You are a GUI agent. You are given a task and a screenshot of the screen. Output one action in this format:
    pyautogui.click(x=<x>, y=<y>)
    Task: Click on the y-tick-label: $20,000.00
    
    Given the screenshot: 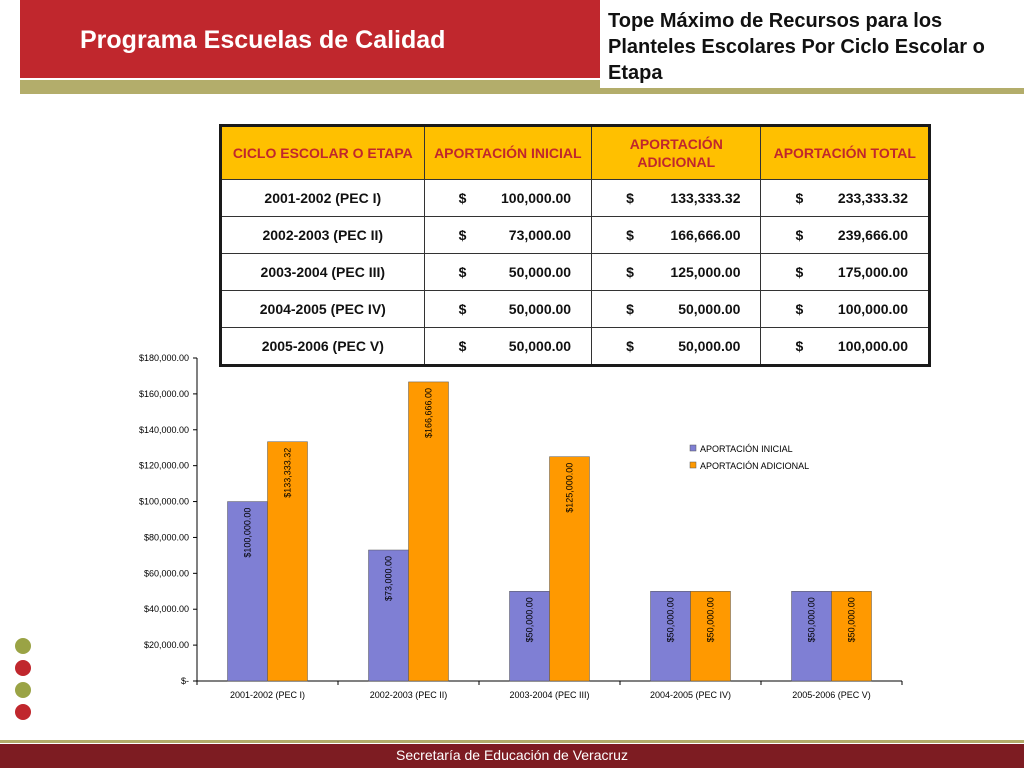 What is the action you would take?
    pyautogui.click(x=166, y=645)
    